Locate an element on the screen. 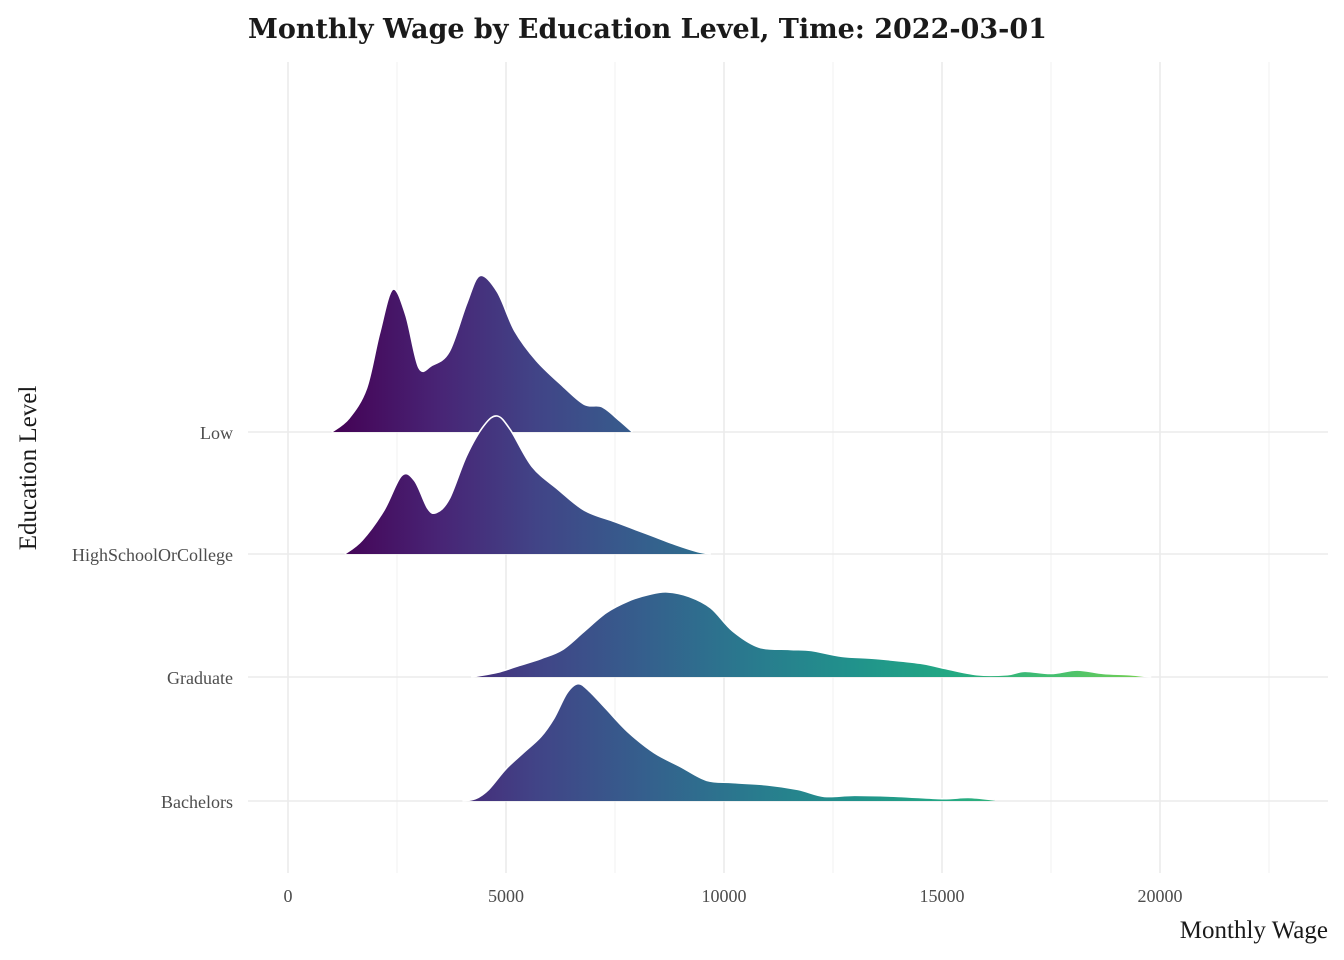 The image size is (1344, 960). ridge-Graduate is located at coordinates (811, 634).